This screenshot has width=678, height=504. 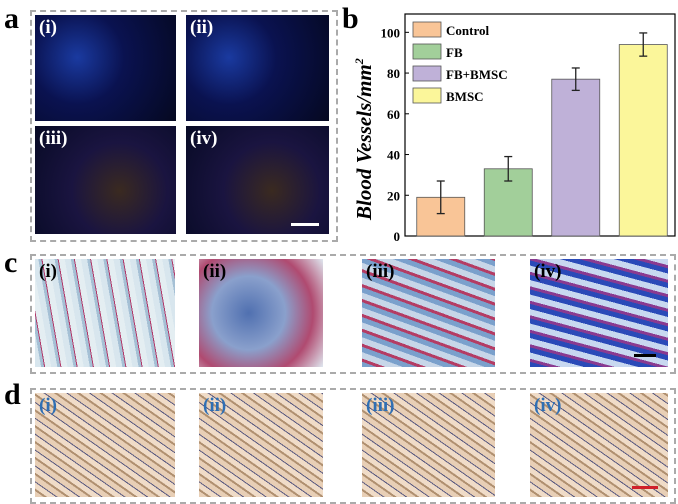 What do you see at coordinates (397, 236) in the screenshot?
I see `y-tick-label: 0` at bounding box center [397, 236].